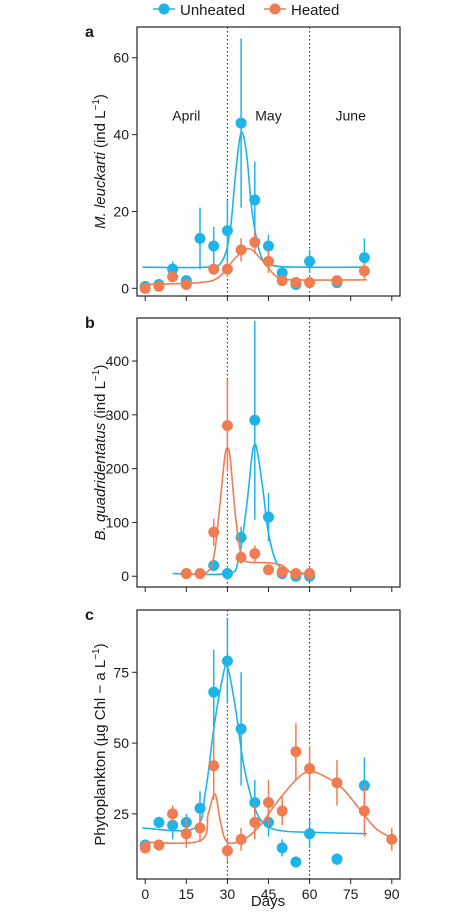  What do you see at coordinates (121, 211) in the screenshot?
I see `y-tick-label: 20` at bounding box center [121, 211].